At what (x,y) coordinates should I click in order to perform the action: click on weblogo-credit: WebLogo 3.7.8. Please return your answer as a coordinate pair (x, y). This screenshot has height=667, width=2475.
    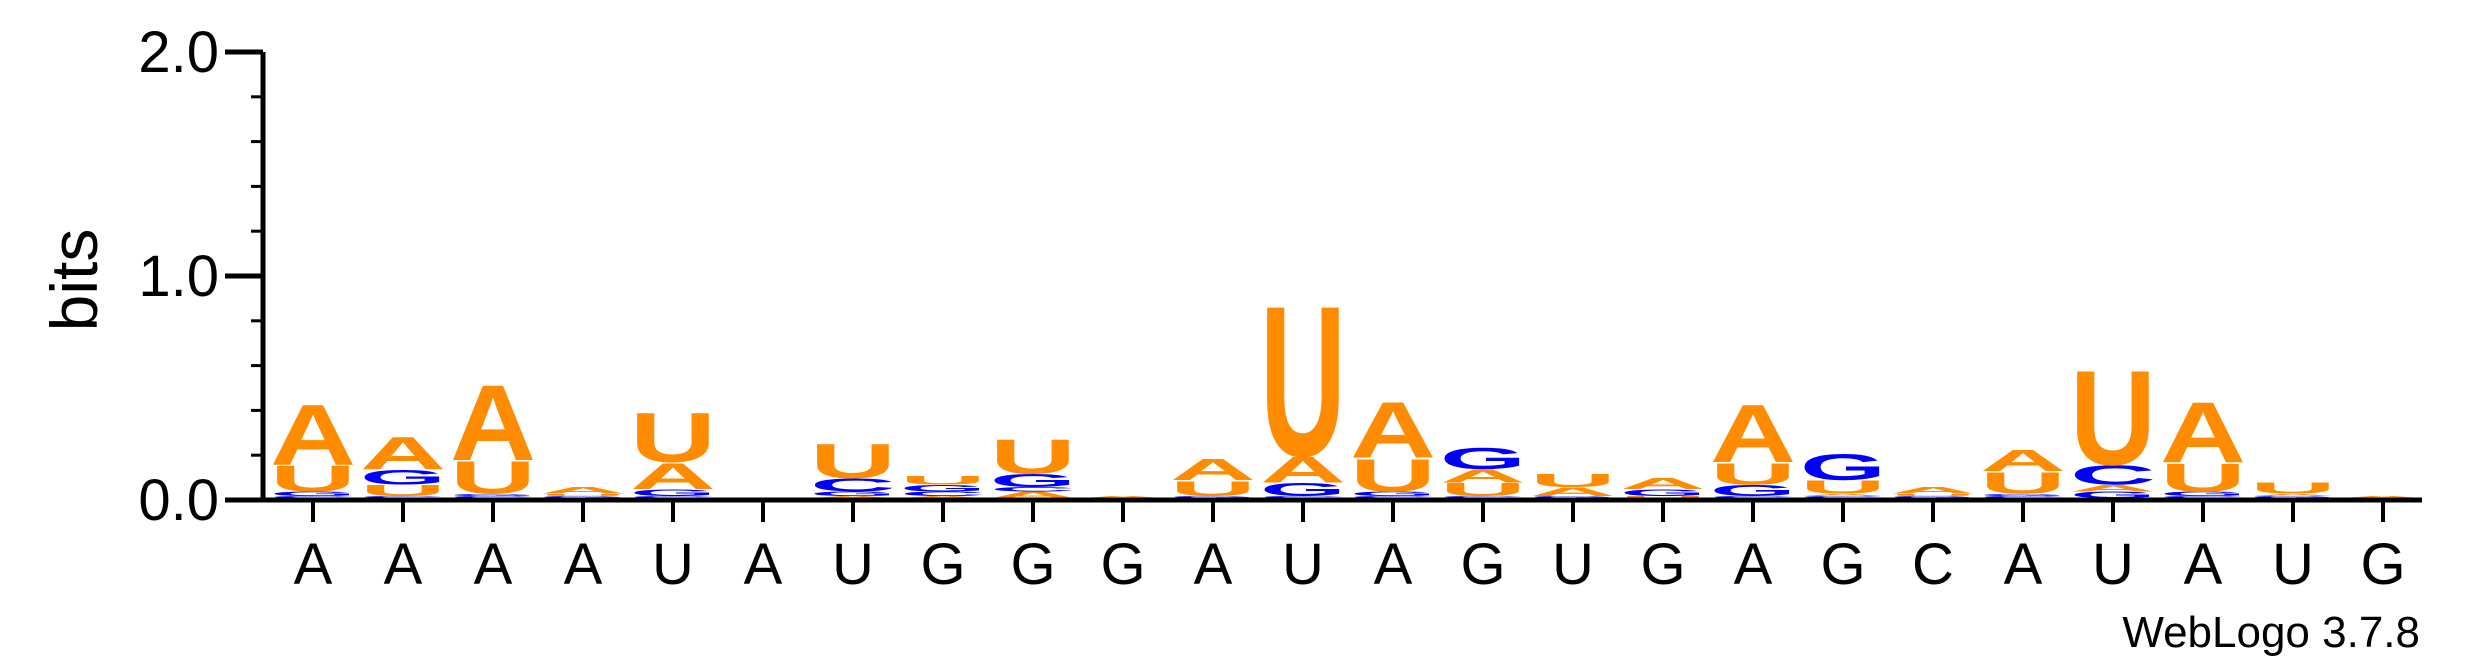
    Looking at the image, I should click on (2271, 632).